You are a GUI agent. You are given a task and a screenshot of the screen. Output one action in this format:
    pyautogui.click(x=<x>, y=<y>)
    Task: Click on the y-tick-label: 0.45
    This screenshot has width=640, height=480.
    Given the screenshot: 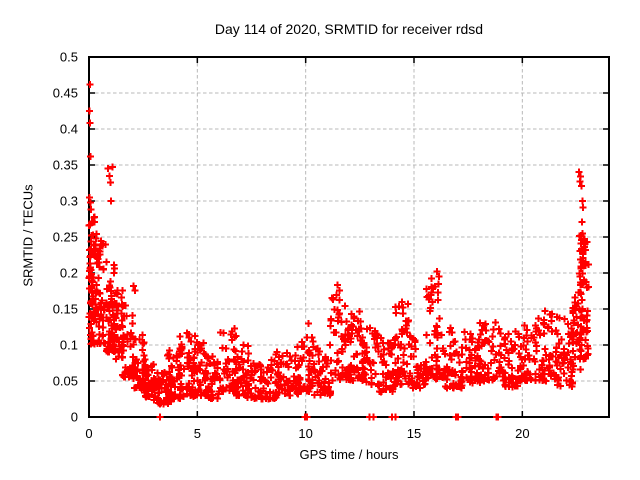 What is the action you would take?
    pyautogui.click(x=65, y=93)
    